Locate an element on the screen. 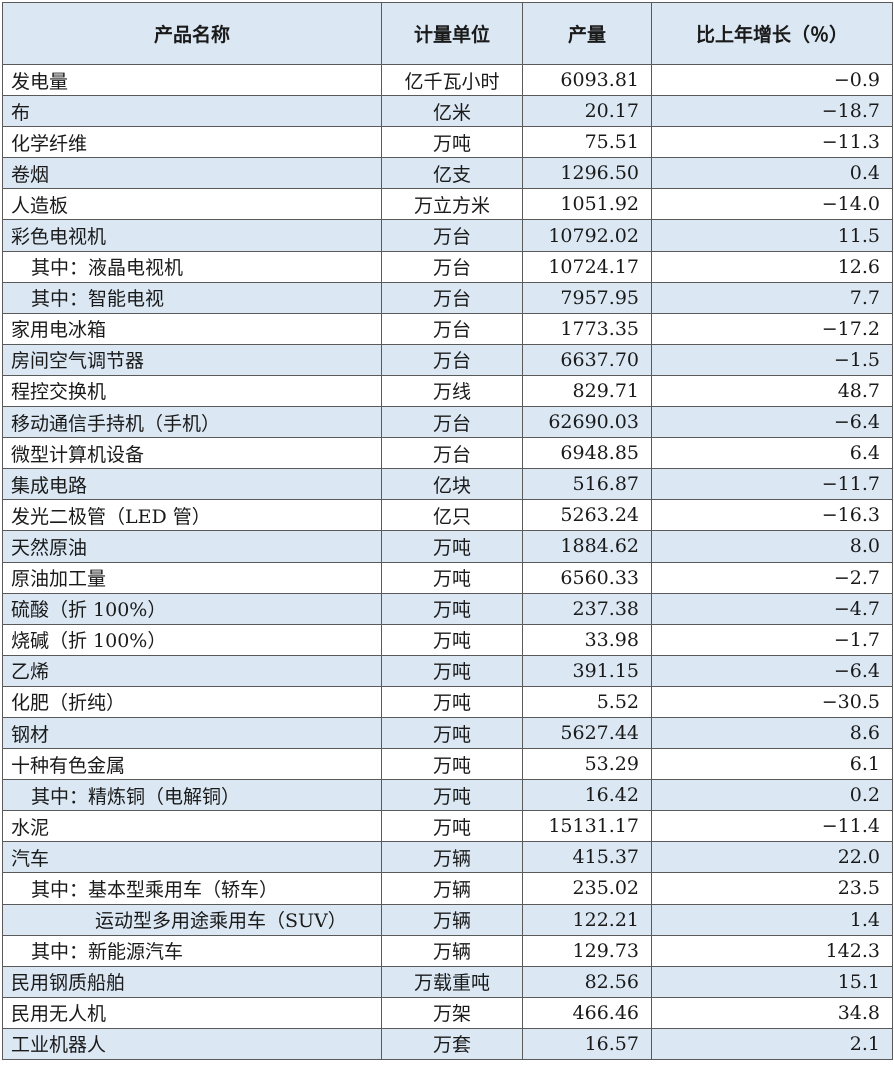  table-row: 程控交换机 万线 829.71 48.7 is located at coordinates (447, 391).